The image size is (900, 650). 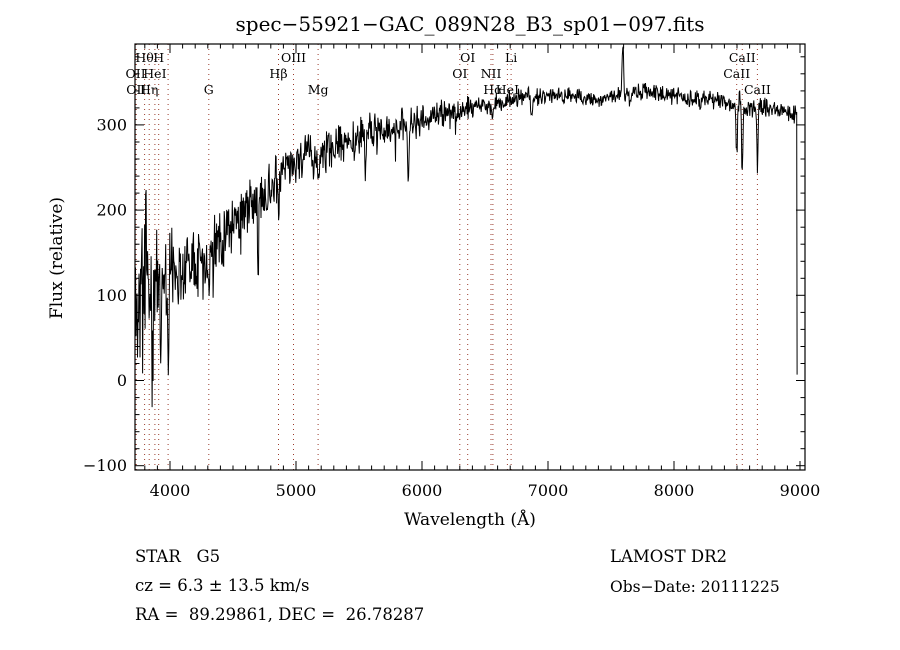 What do you see at coordinates (111, 124) in the screenshot?
I see `svg-text: 300` at bounding box center [111, 124].